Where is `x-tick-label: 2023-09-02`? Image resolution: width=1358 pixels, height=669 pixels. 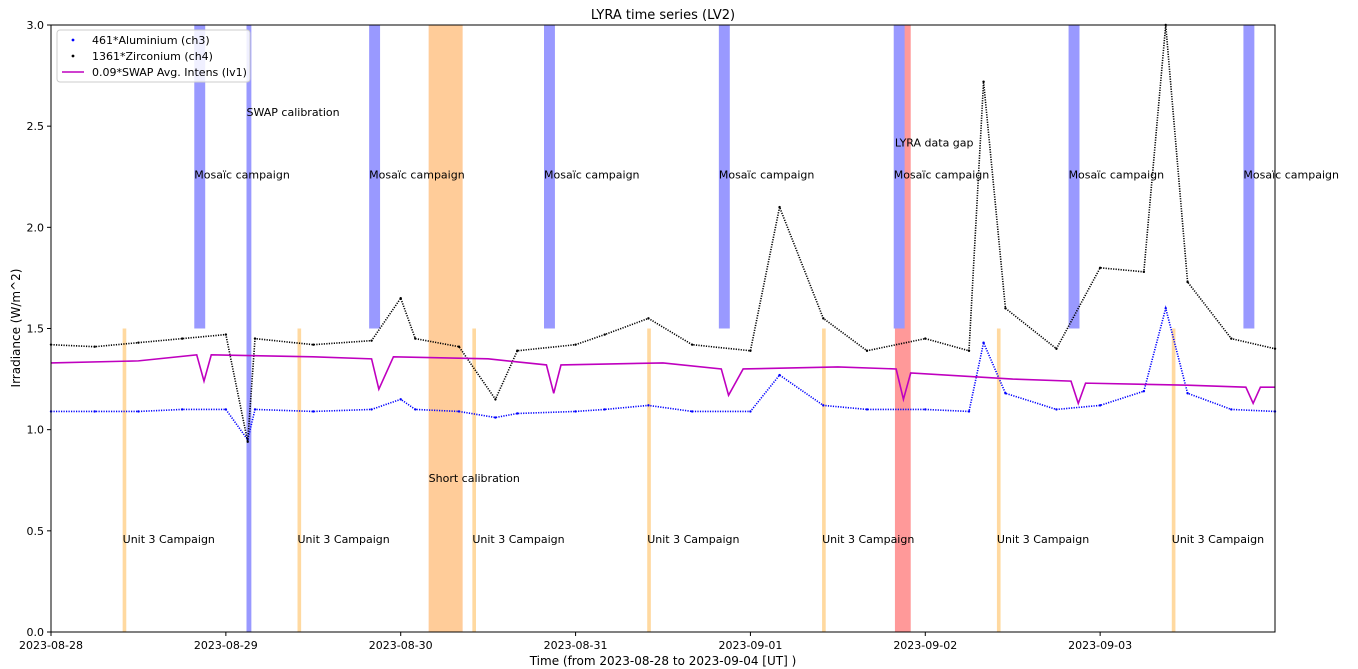
x-tick-label: 2023-09-02 is located at coordinates (925, 645).